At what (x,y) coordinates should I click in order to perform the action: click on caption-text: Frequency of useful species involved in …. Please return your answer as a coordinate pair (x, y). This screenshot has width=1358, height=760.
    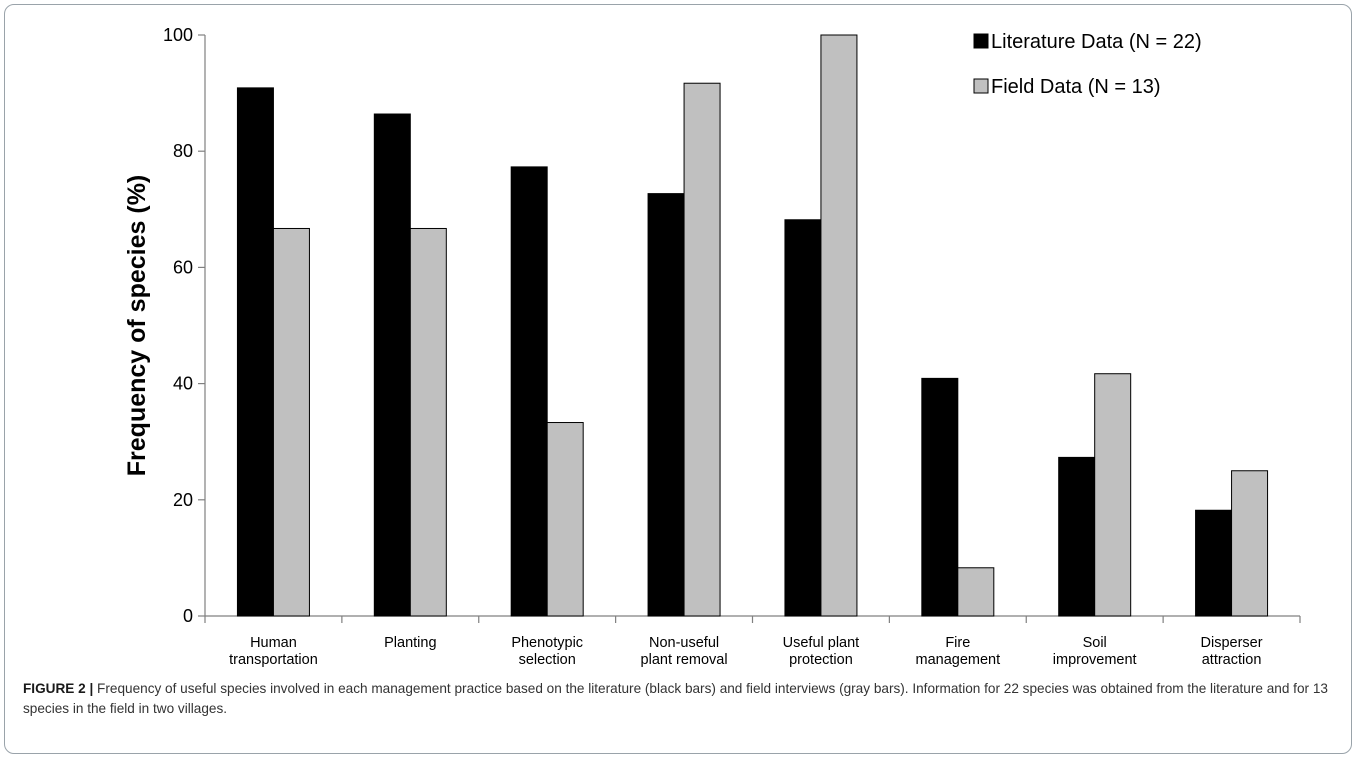
    Looking at the image, I should click on (675, 698).